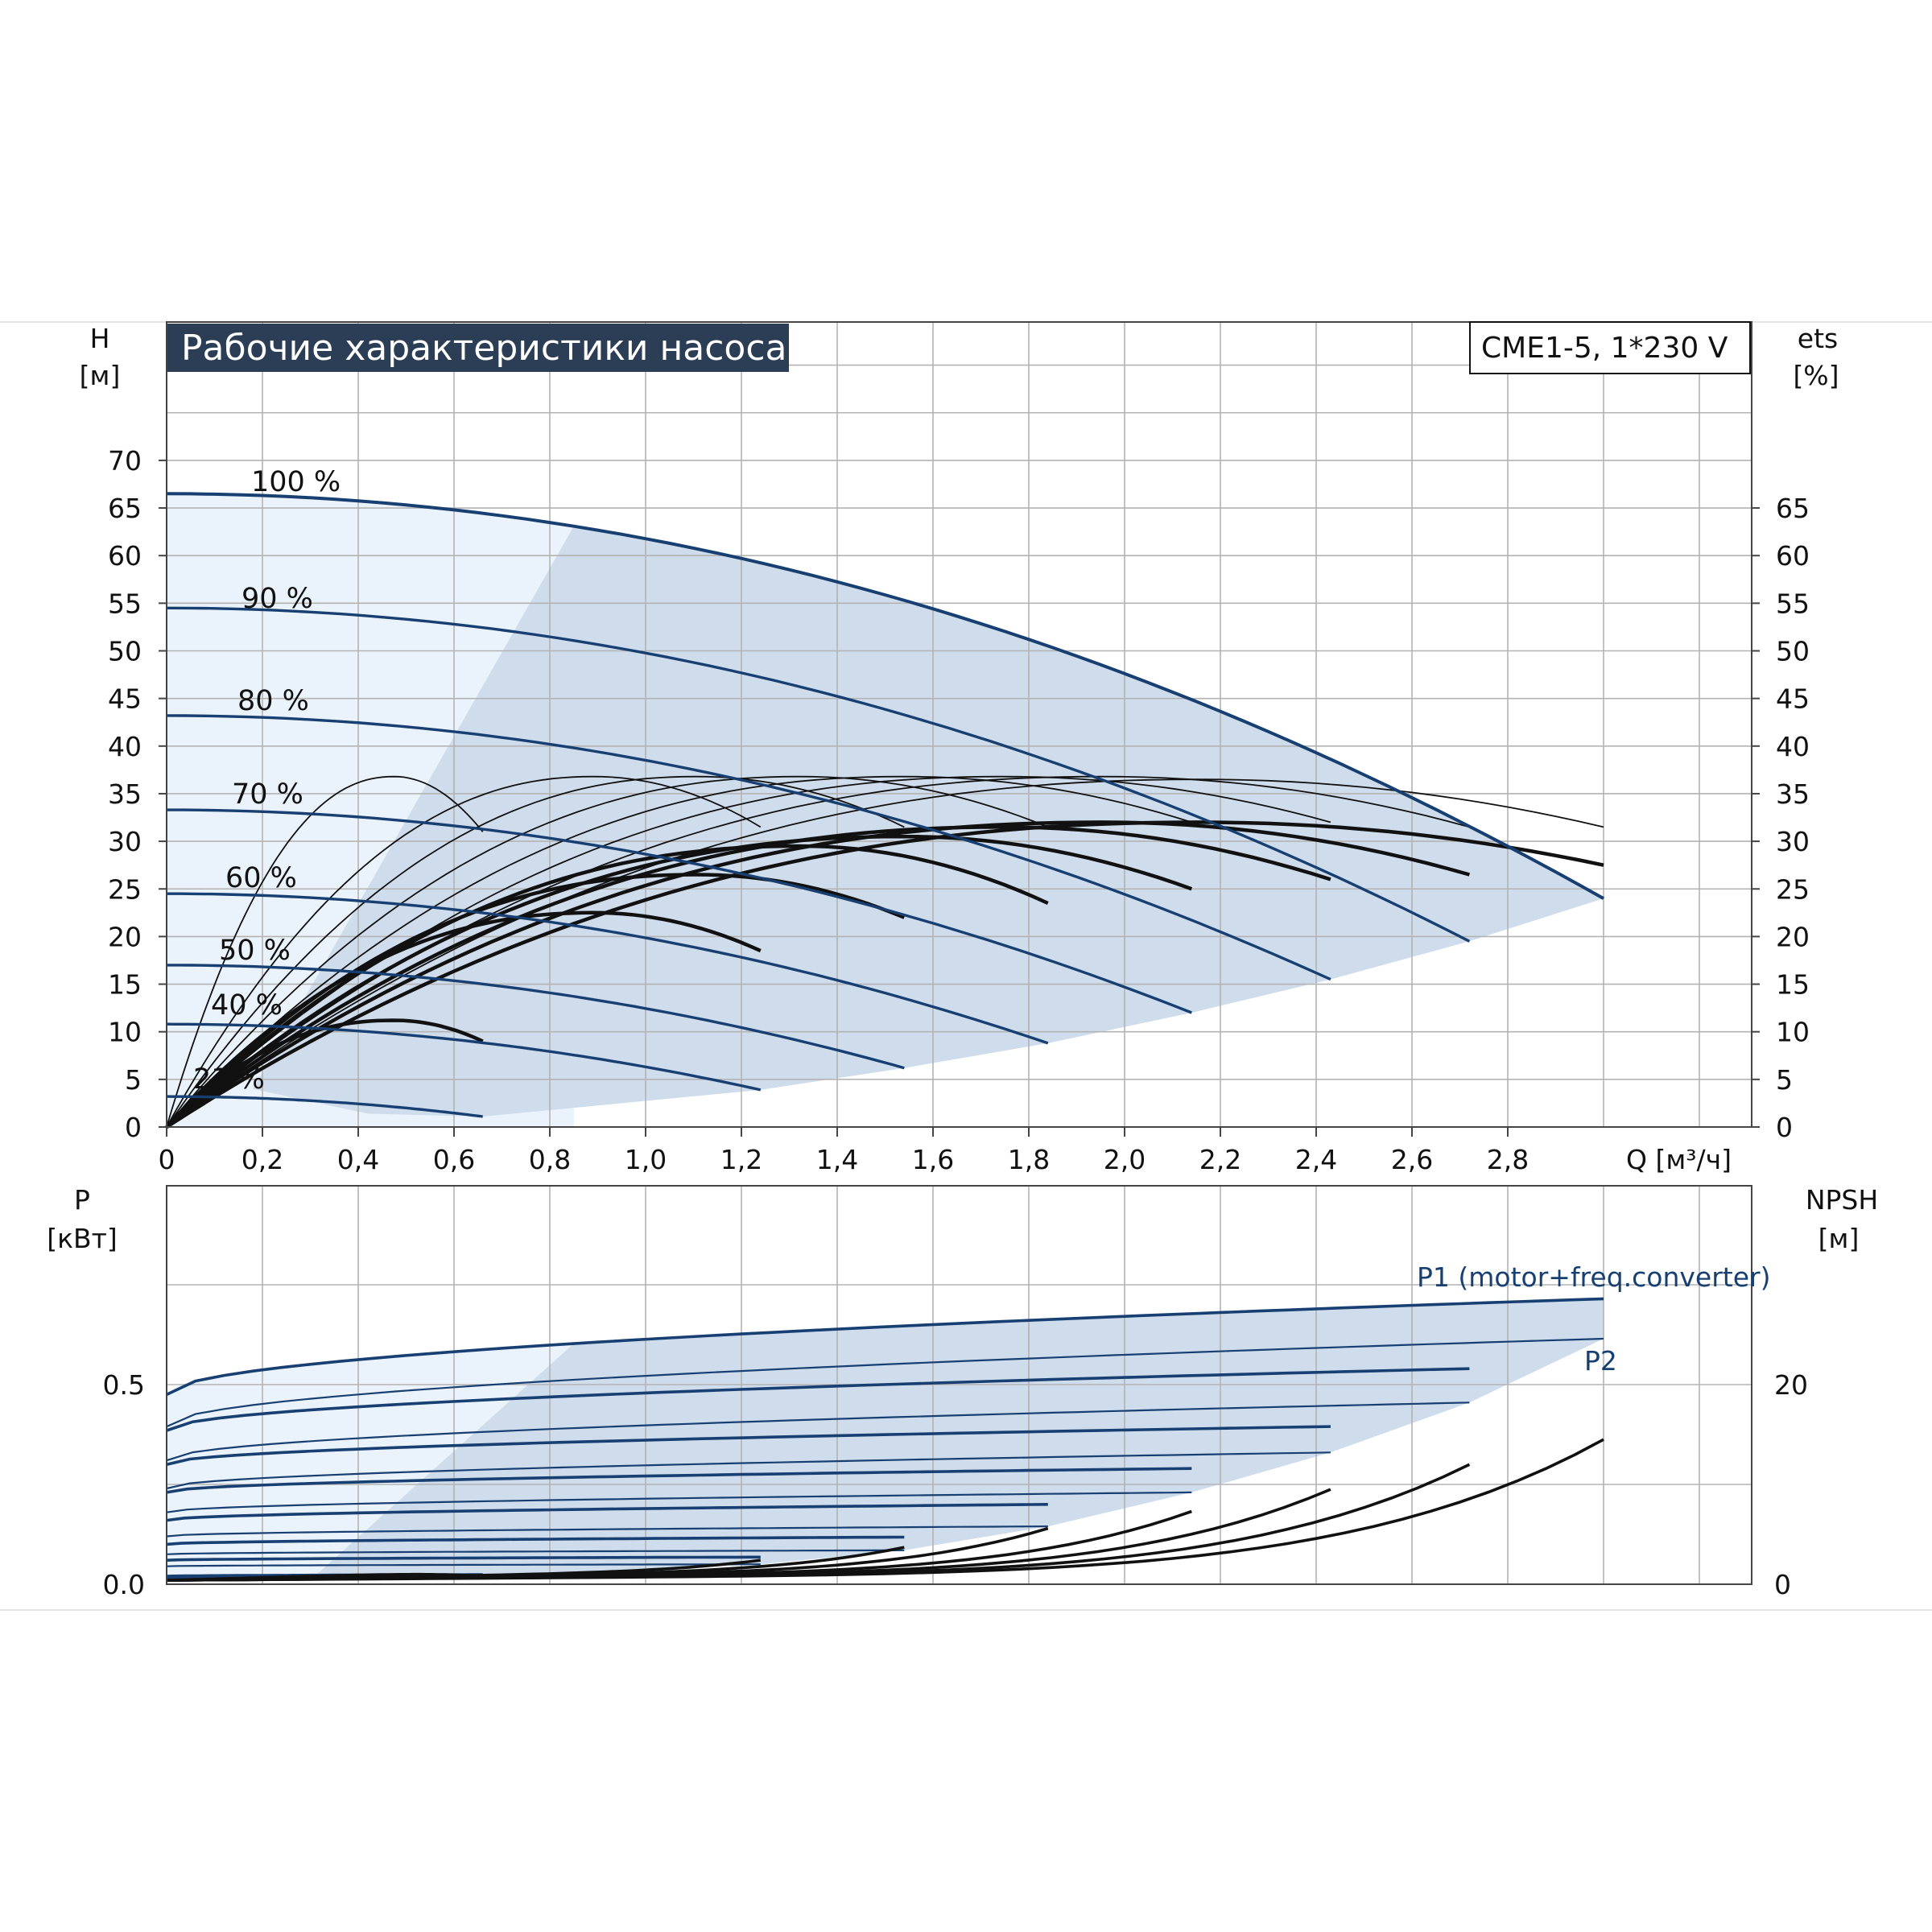  Describe the element at coordinates (1793, 1032) in the screenshot. I see `y-tick-label-right: 10` at that location.